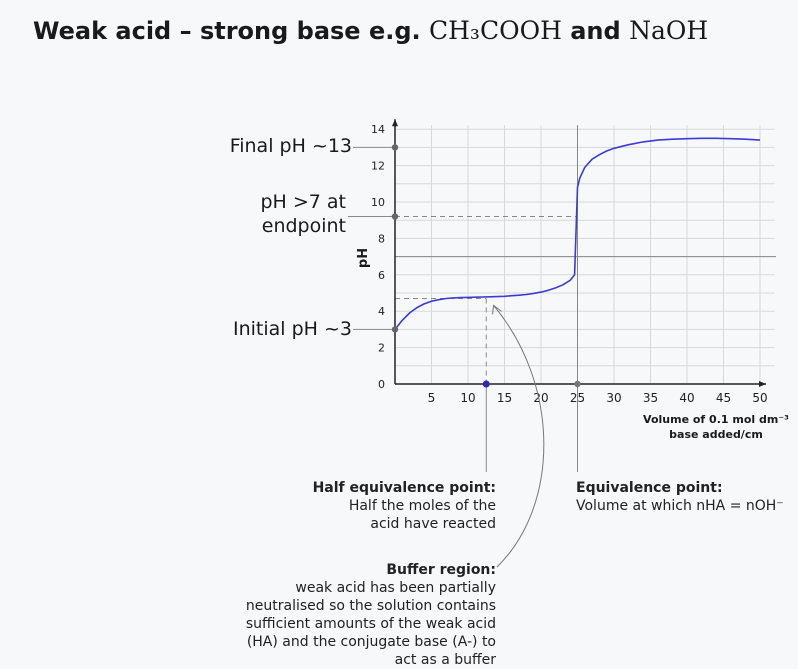 This screenshot has height=669, width=798. Describe the element at coordinates (370, 606) in the screenshot. I see `buffer-line-2: neutralised so the solution contains` at that location.